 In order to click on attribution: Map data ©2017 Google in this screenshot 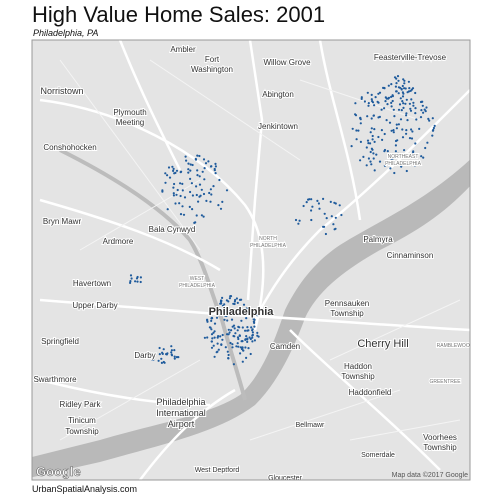, I will do `click(430, 475)`.